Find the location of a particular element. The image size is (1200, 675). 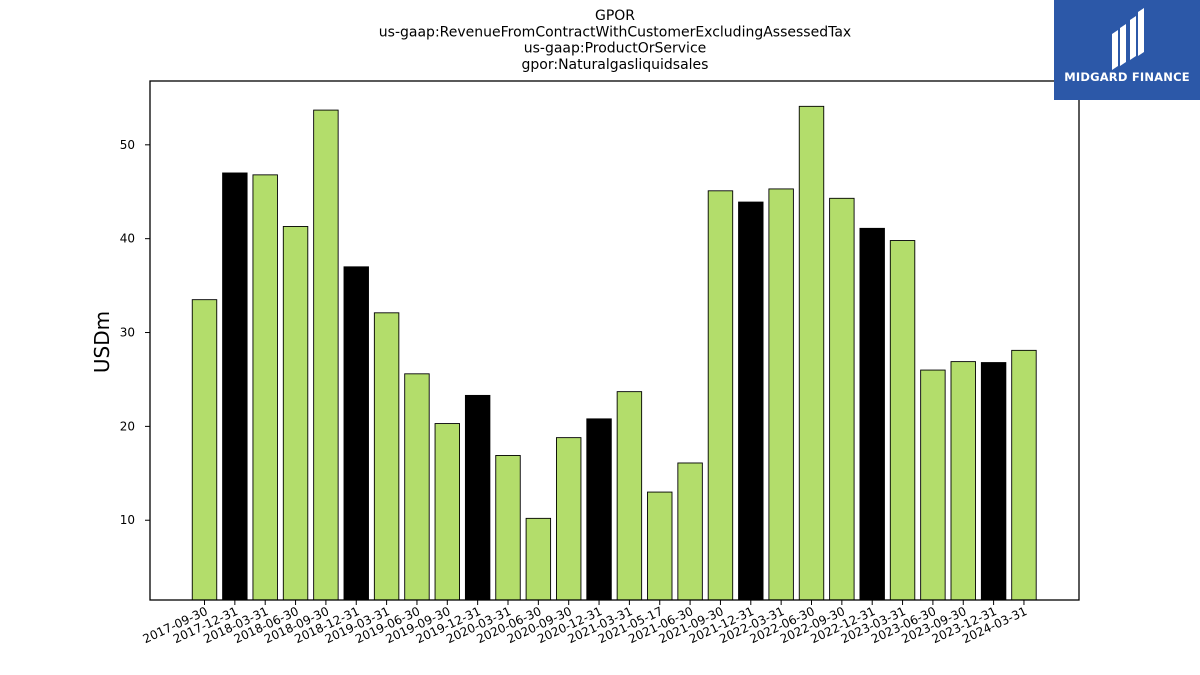

logo-text: MIDGARD FINANCE is located at coordinates (1127, 77).